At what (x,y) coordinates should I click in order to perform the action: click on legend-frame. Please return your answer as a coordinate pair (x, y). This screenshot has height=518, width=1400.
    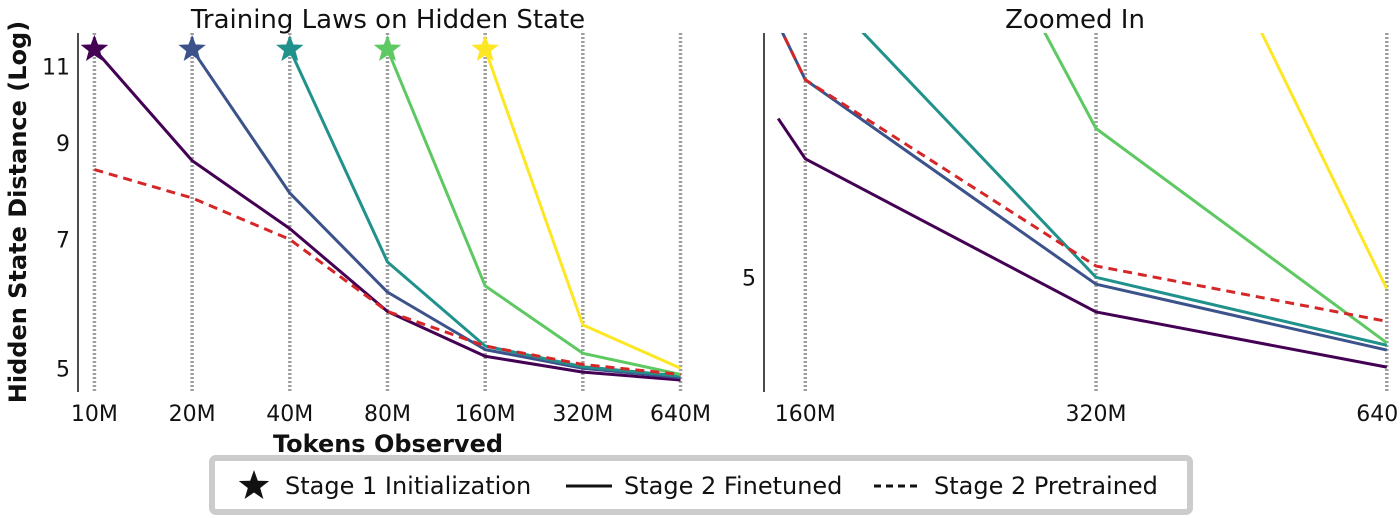
    Looking at the image, I should click on (701, 485).